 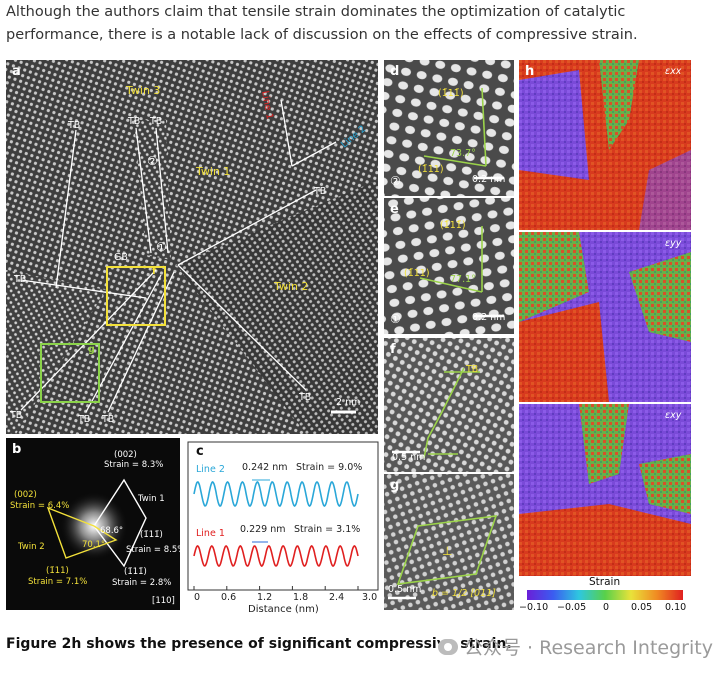 What do you see at coordinates (464, 593) in the screenshot?
I see `burgers-vector: b = 1/2 [011]` at bounding box center [464, 593].